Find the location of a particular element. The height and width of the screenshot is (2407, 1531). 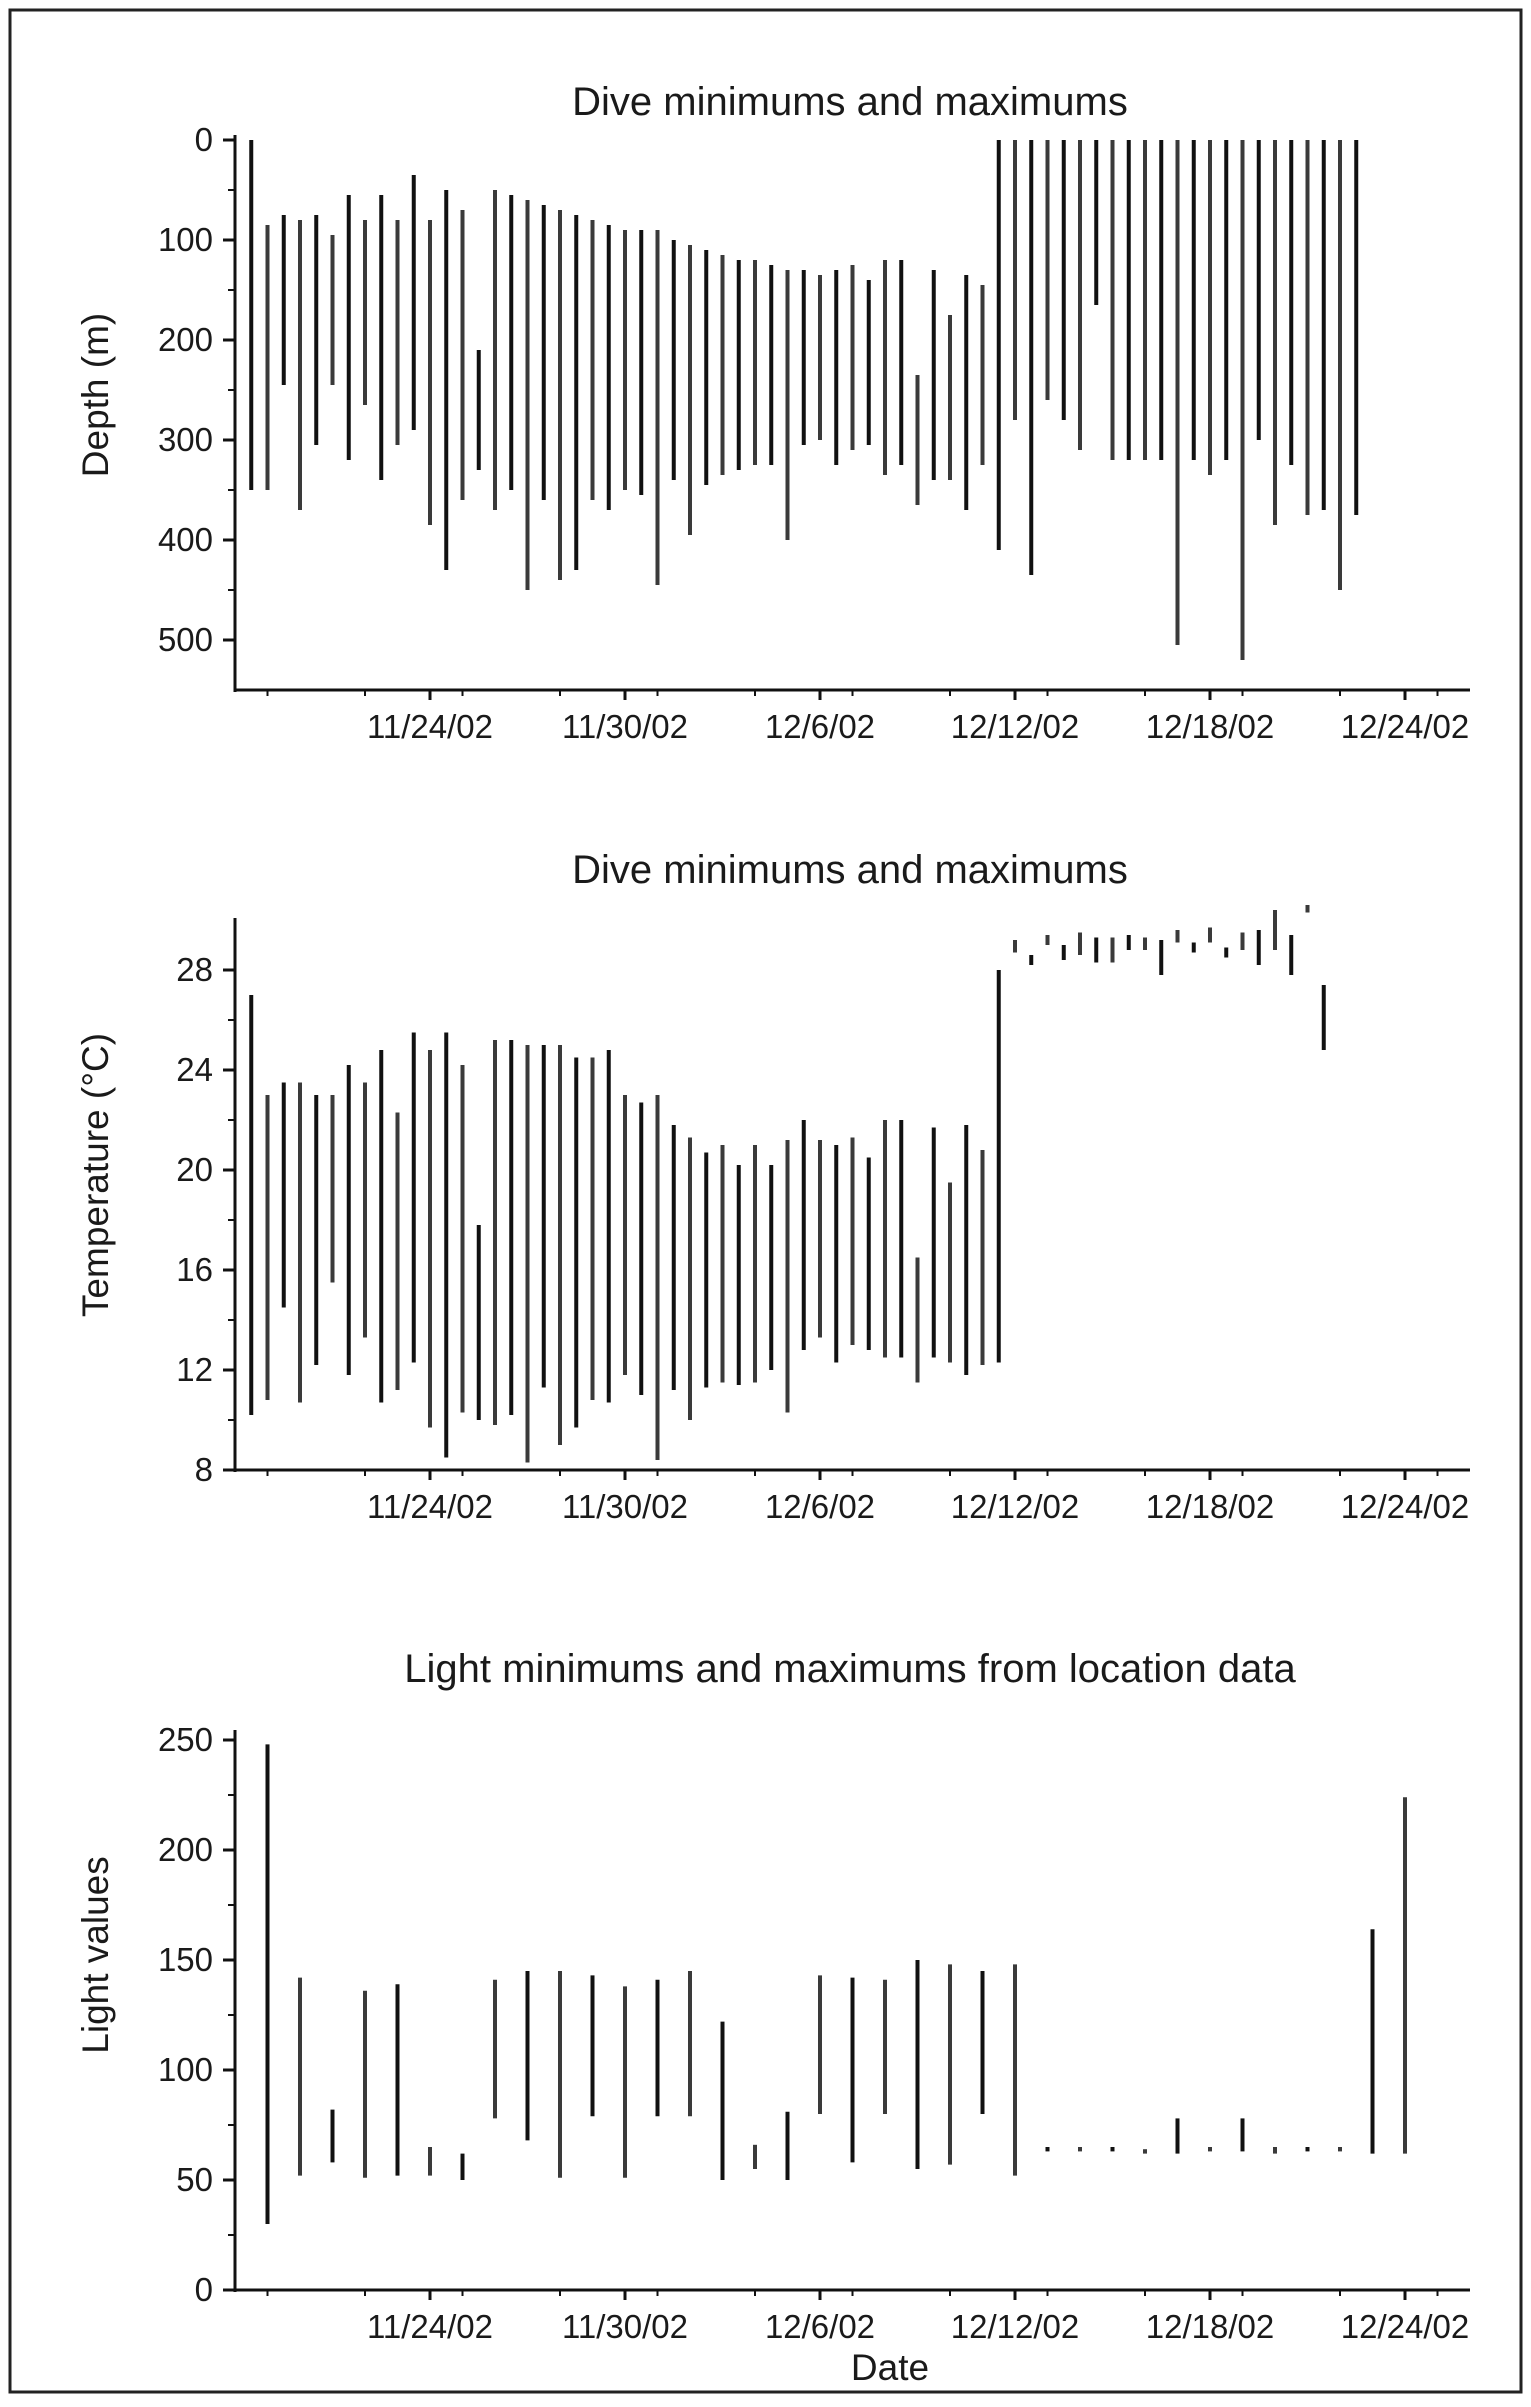

temperature-x-tick-label: 12/24/02 is located at coordinates (1405, 1506).